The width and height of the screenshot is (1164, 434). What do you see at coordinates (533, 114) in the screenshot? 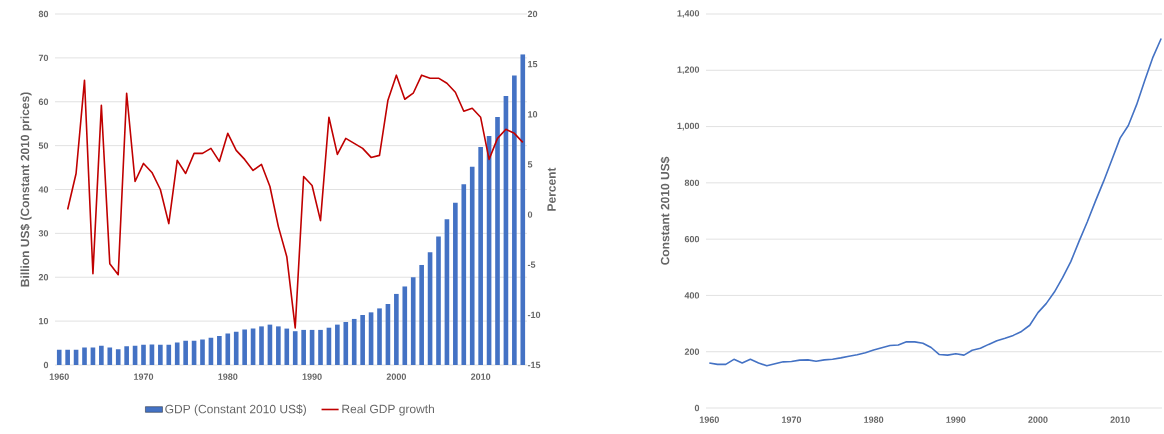
I see `y2-tick-label: 10` at bounding box center [533, 114].